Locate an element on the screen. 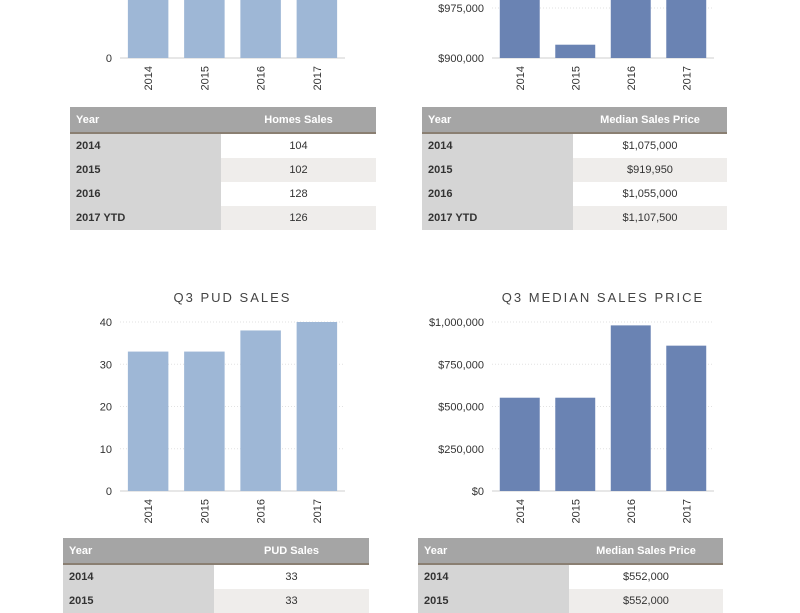  chart-title: Q3 PUD SALES is located at coordinates (232, 297).